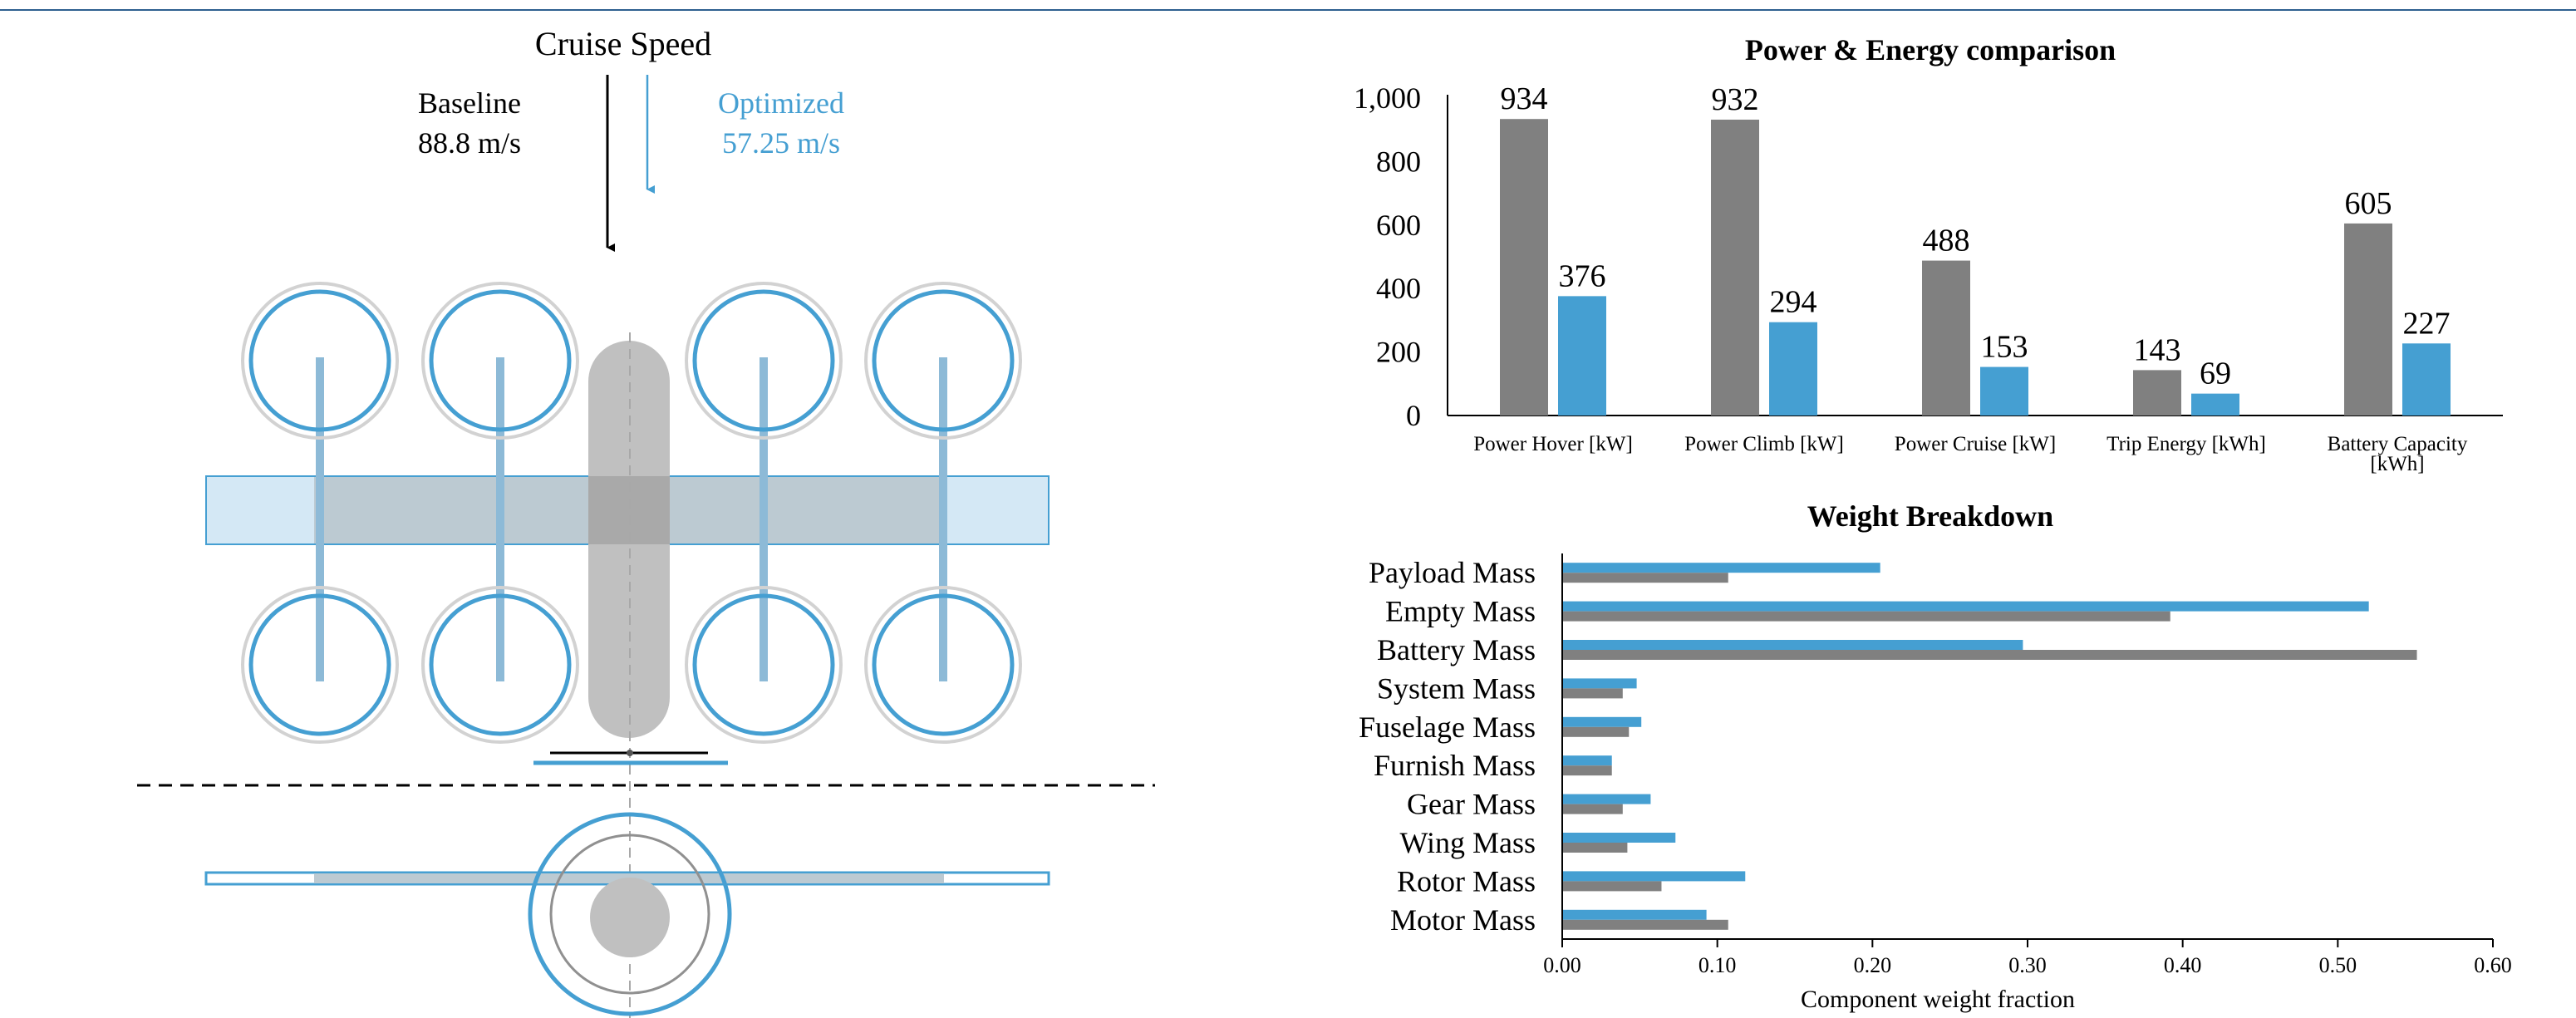 The image size is (2576, 1018). Describe the element at coordinates (2368, 203) in the screenshot. I see `chart1-data-label: 605` at that location.